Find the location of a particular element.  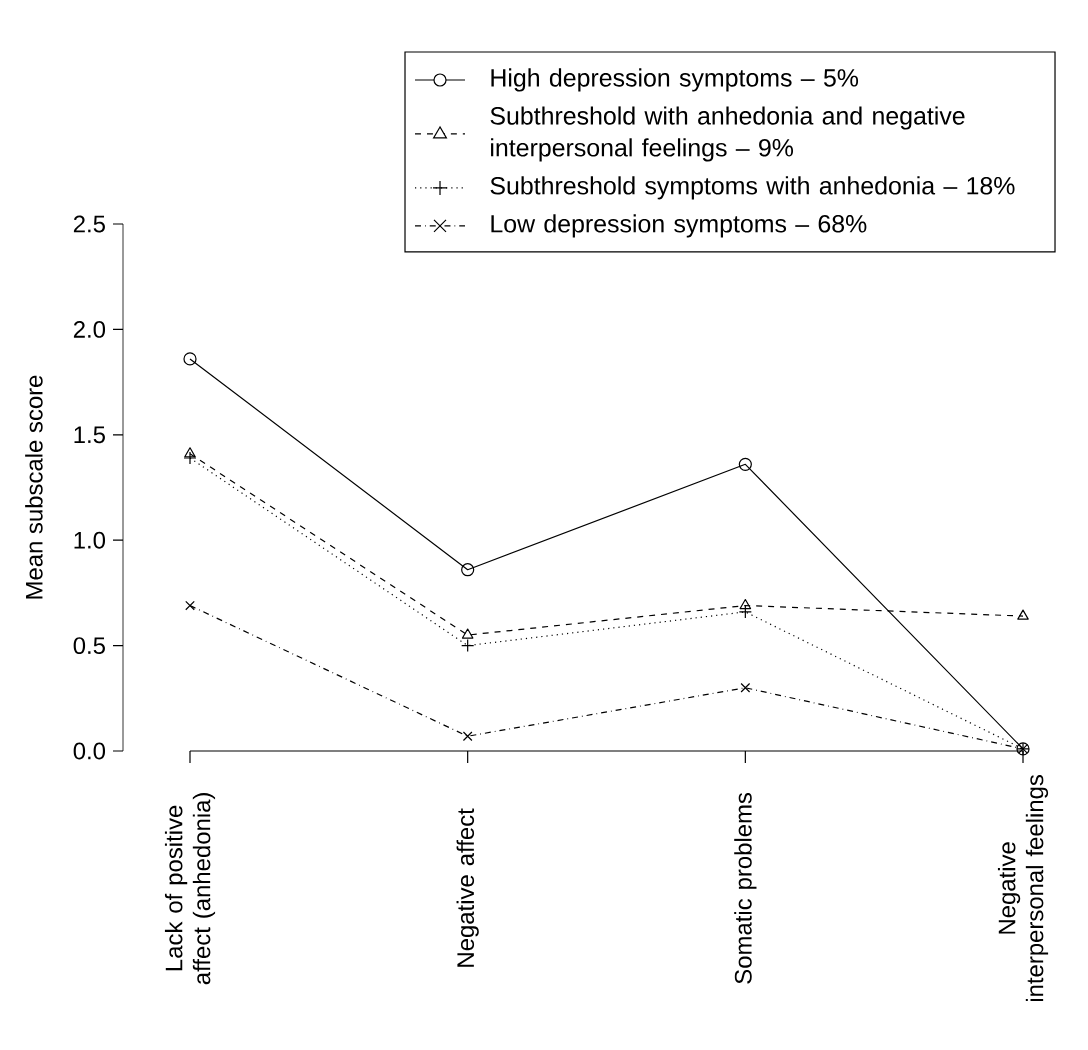

legend-label: High depression symptoms – 5% is located at coordinates (675, 80).